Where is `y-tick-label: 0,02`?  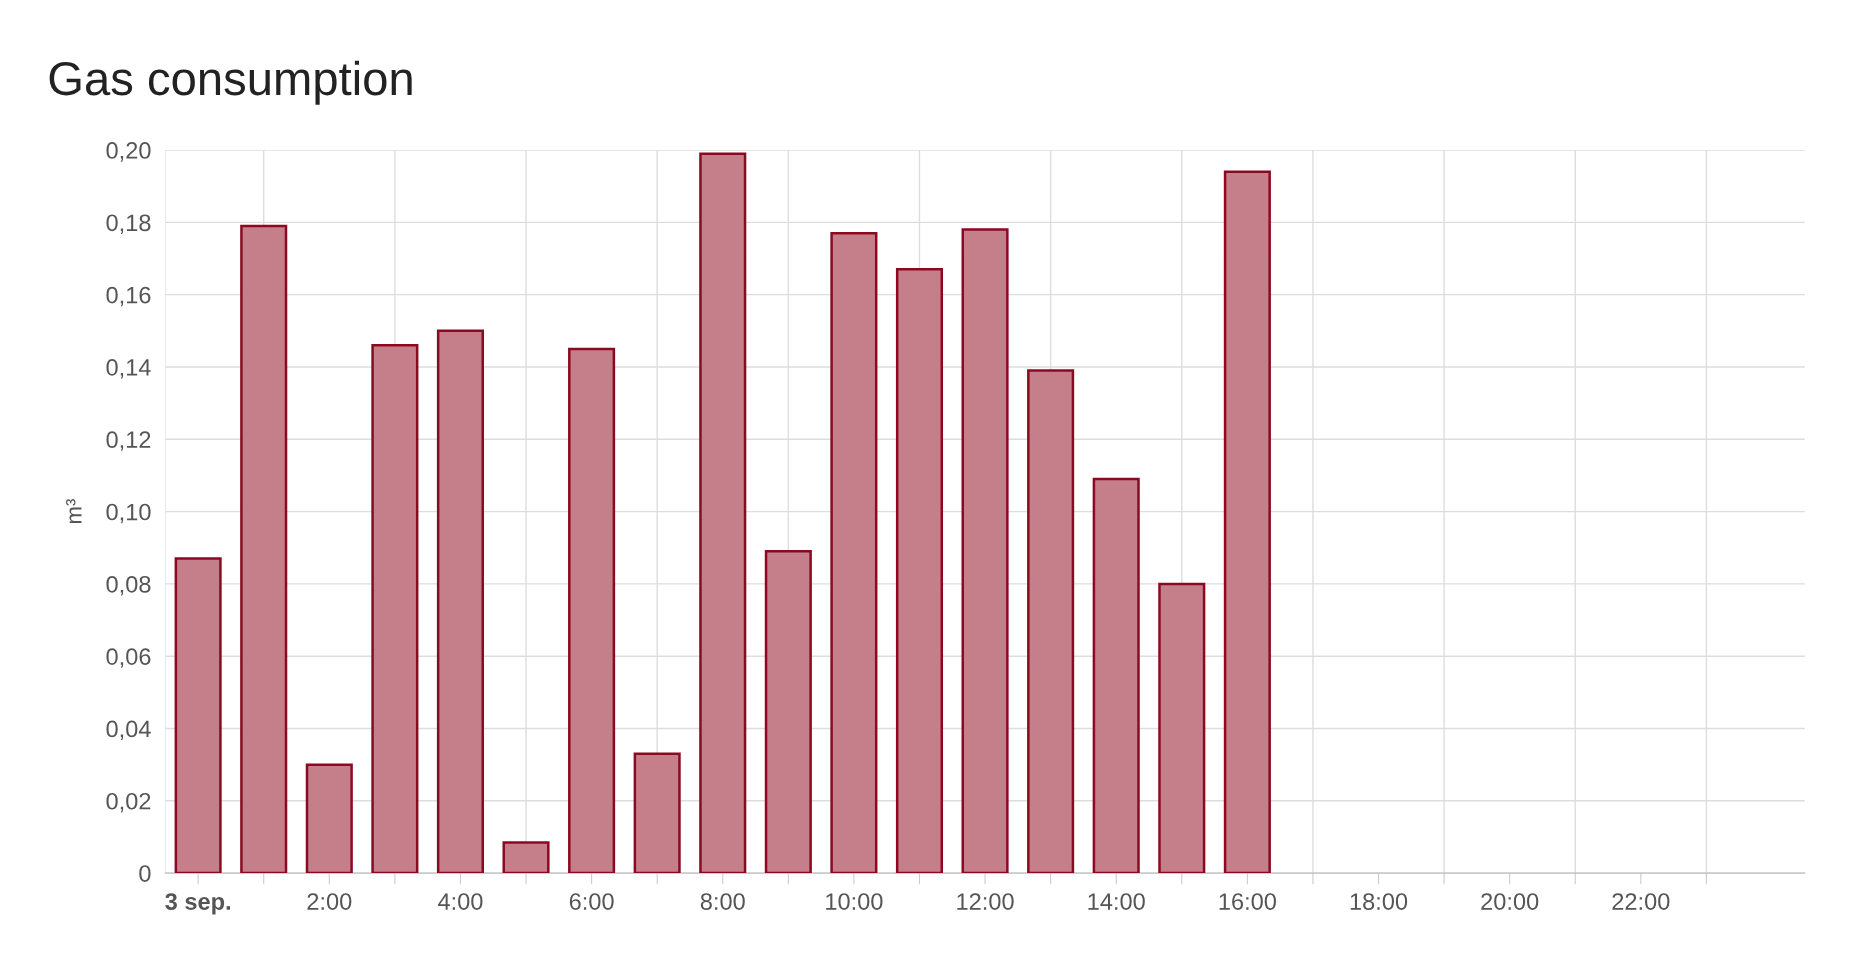
y-tick-label: 0,02 is located at coordinates (128, 802).